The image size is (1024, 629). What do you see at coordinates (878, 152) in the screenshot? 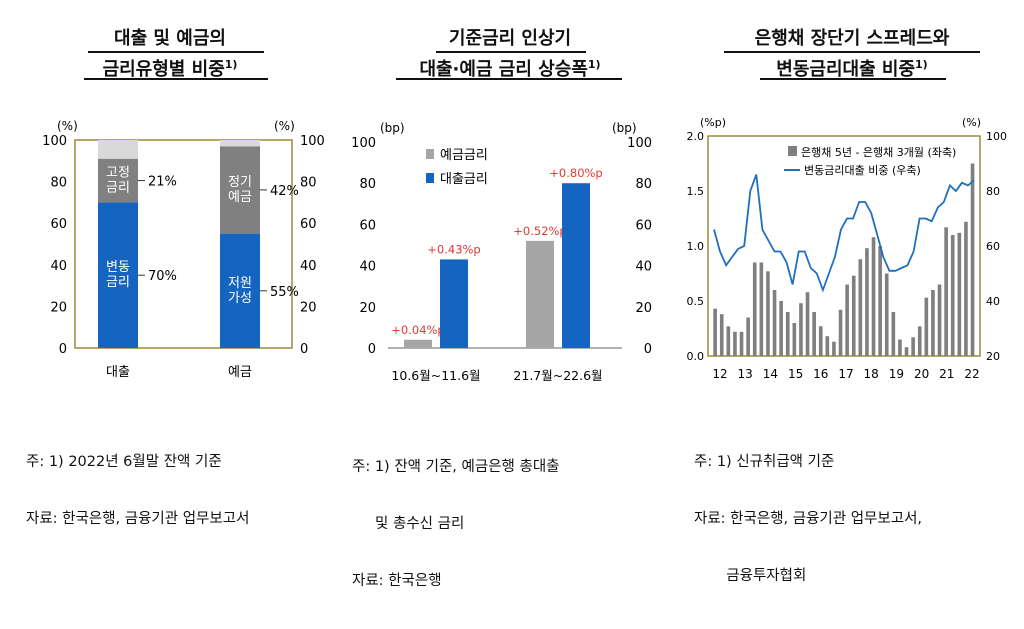
I see `legend-label: 은행채 5년 - 은행채 3개월 (좌축)` at bounding box center [878, 152].